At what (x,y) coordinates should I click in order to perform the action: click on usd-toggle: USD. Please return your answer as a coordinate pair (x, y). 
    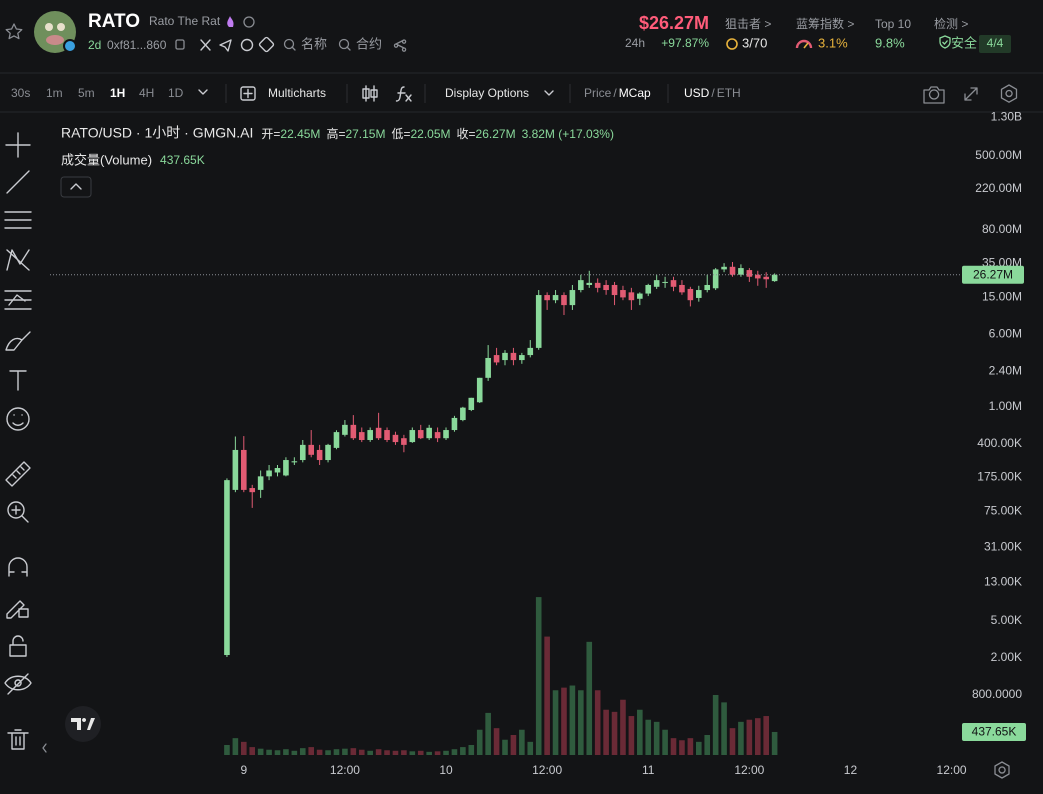
    Looking at the image, I should click on (697, 93).